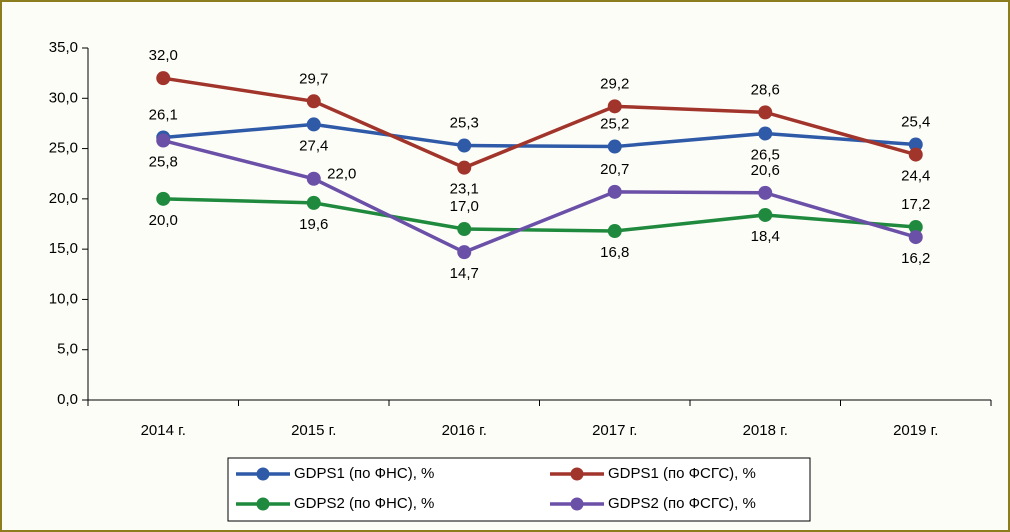  Describe the element at coordinates (163, 161) in the screenshot. I see `data-label: 25,8` at that location.